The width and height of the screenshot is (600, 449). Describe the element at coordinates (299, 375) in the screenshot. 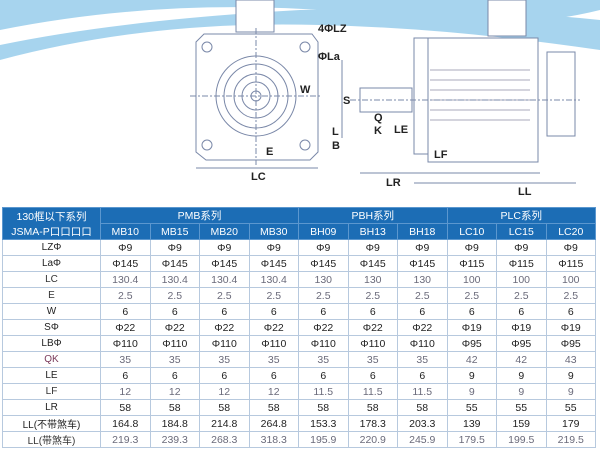

I see `table-row: LE 6 6 6 6 6 6 6 9 9 9` at that location.